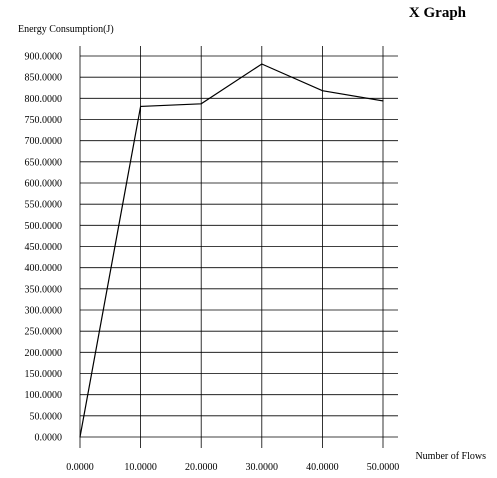 Image resolution: width=497 pixels, height=478 pixels. I want to click on y-tick-label: 750.0000, so click(44, 120).